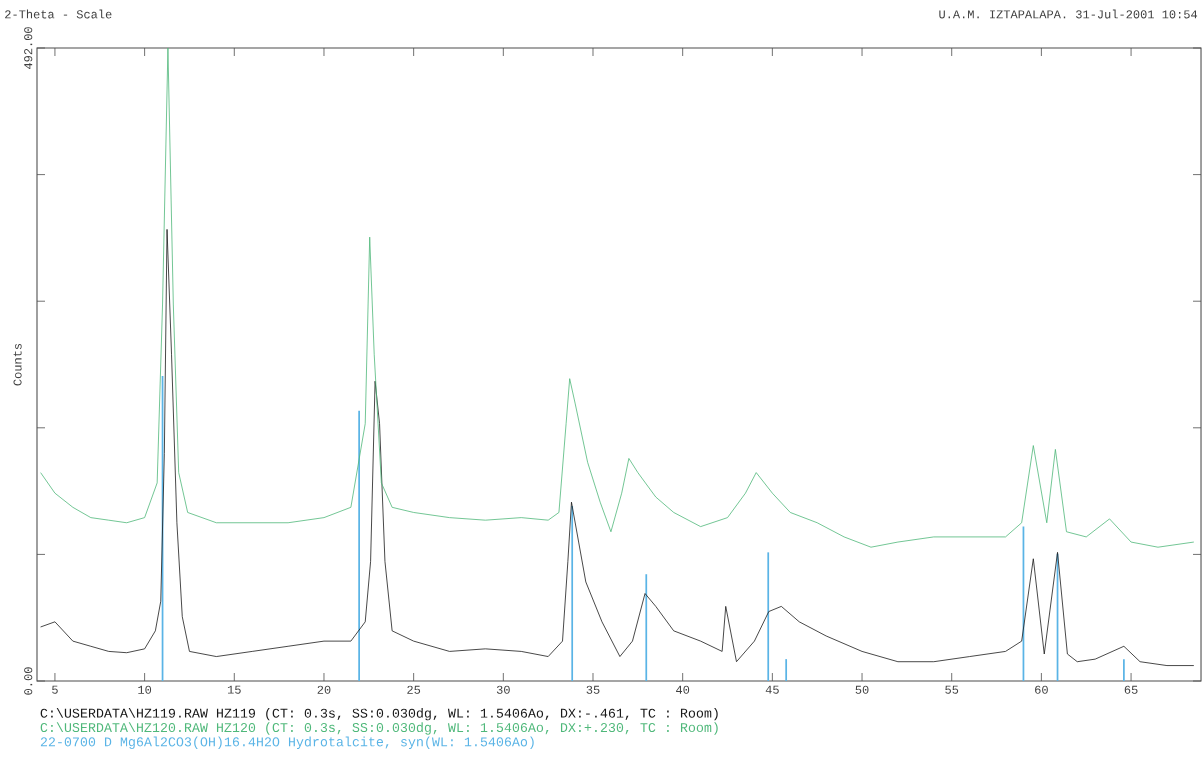 The image size is (1204, 769). Describe the element at coordinates (145, 689) in the screenshot. I see `x-tick-label: 10` at that location.